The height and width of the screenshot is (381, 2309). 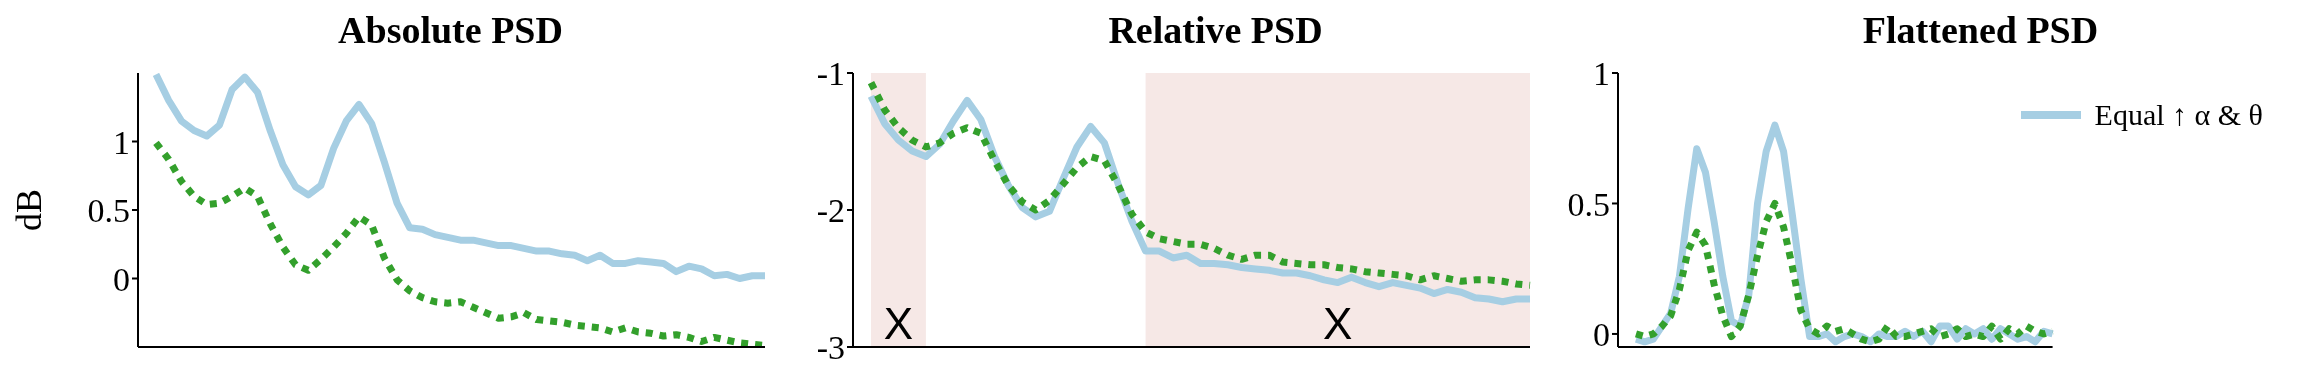 What do you see at coordinates (830, 211) in the screenshot?
I see `y-tick-label: -2` at bounding box center [830, 211].